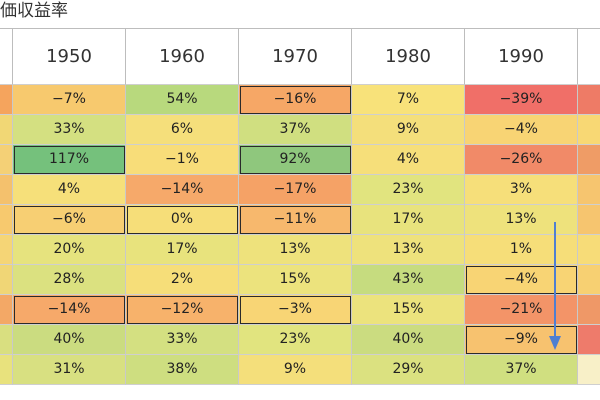  I want to click on table-cell: −3%, so click(295, 310).